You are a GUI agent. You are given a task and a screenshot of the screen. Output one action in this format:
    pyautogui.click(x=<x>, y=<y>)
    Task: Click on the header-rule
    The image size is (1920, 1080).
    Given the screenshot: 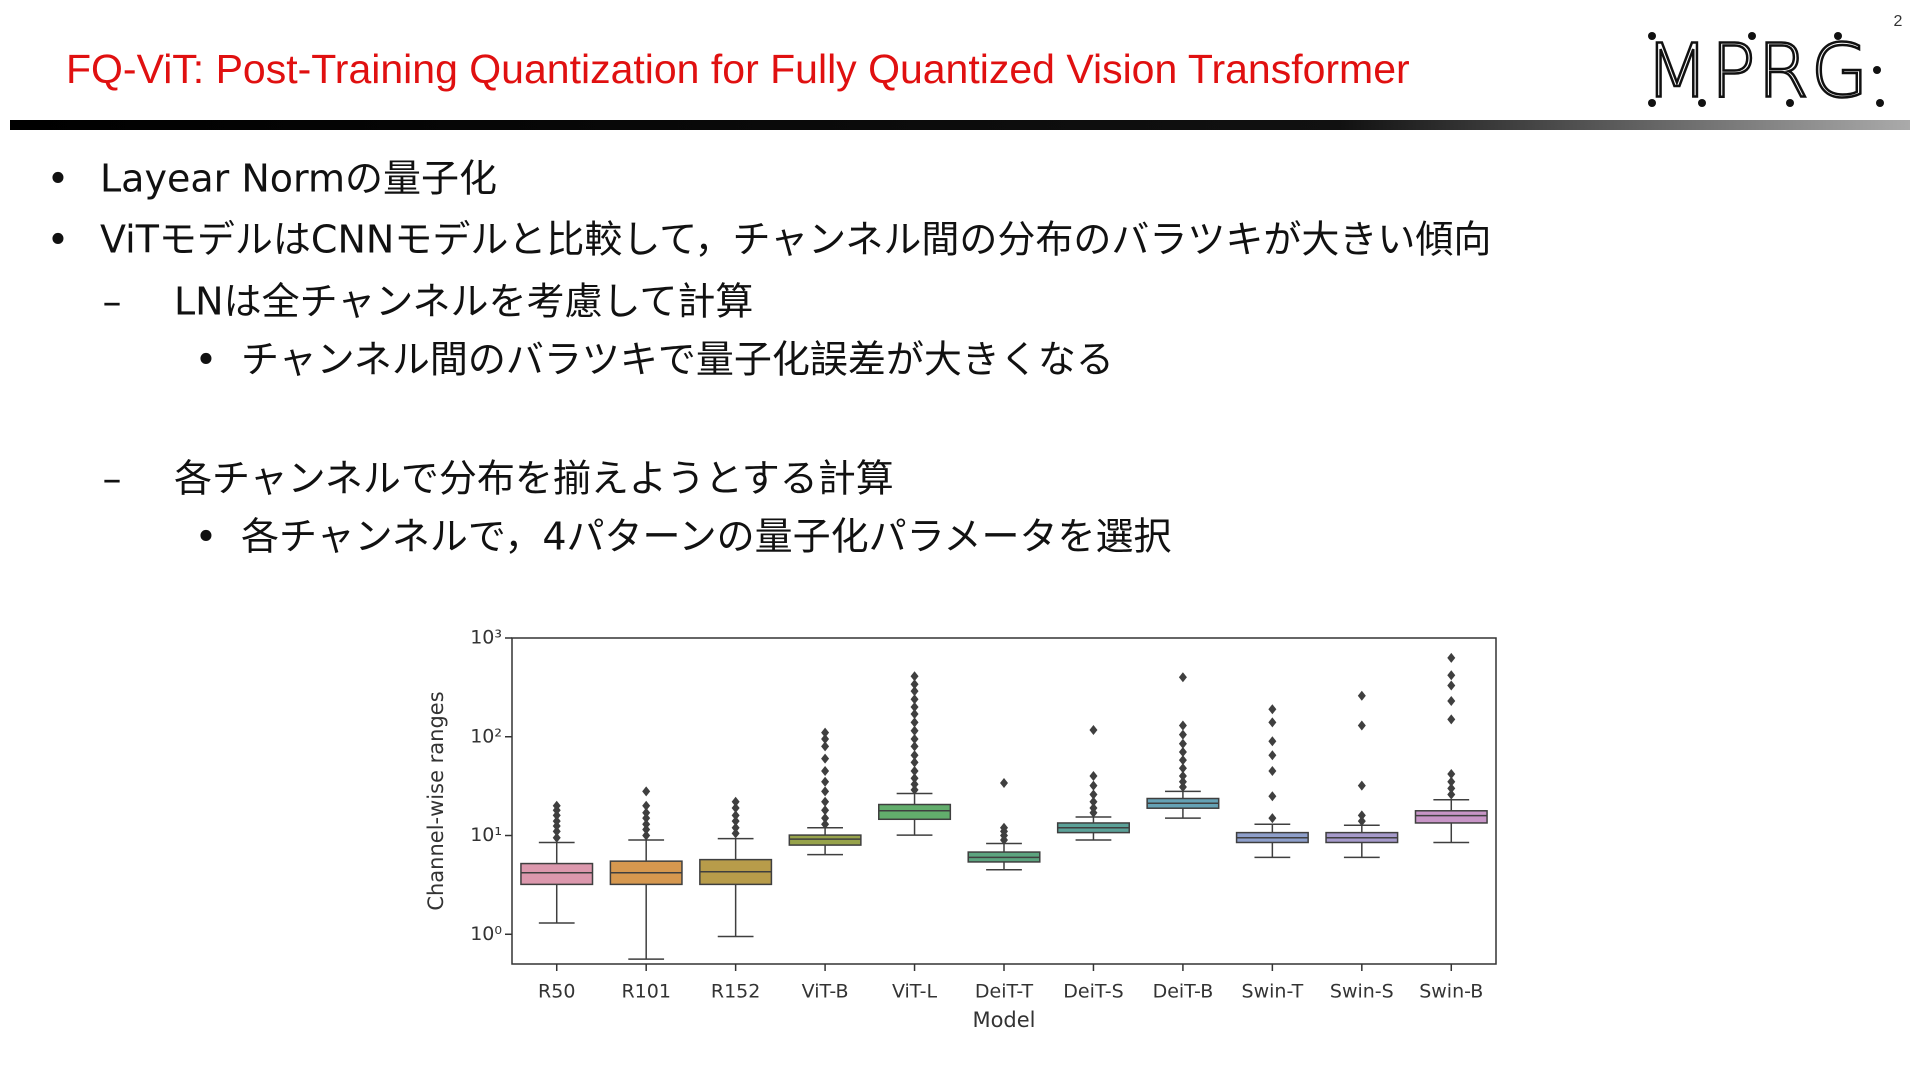 What is the action you would take?
    pyautogui.click(x=960, y=125)
    